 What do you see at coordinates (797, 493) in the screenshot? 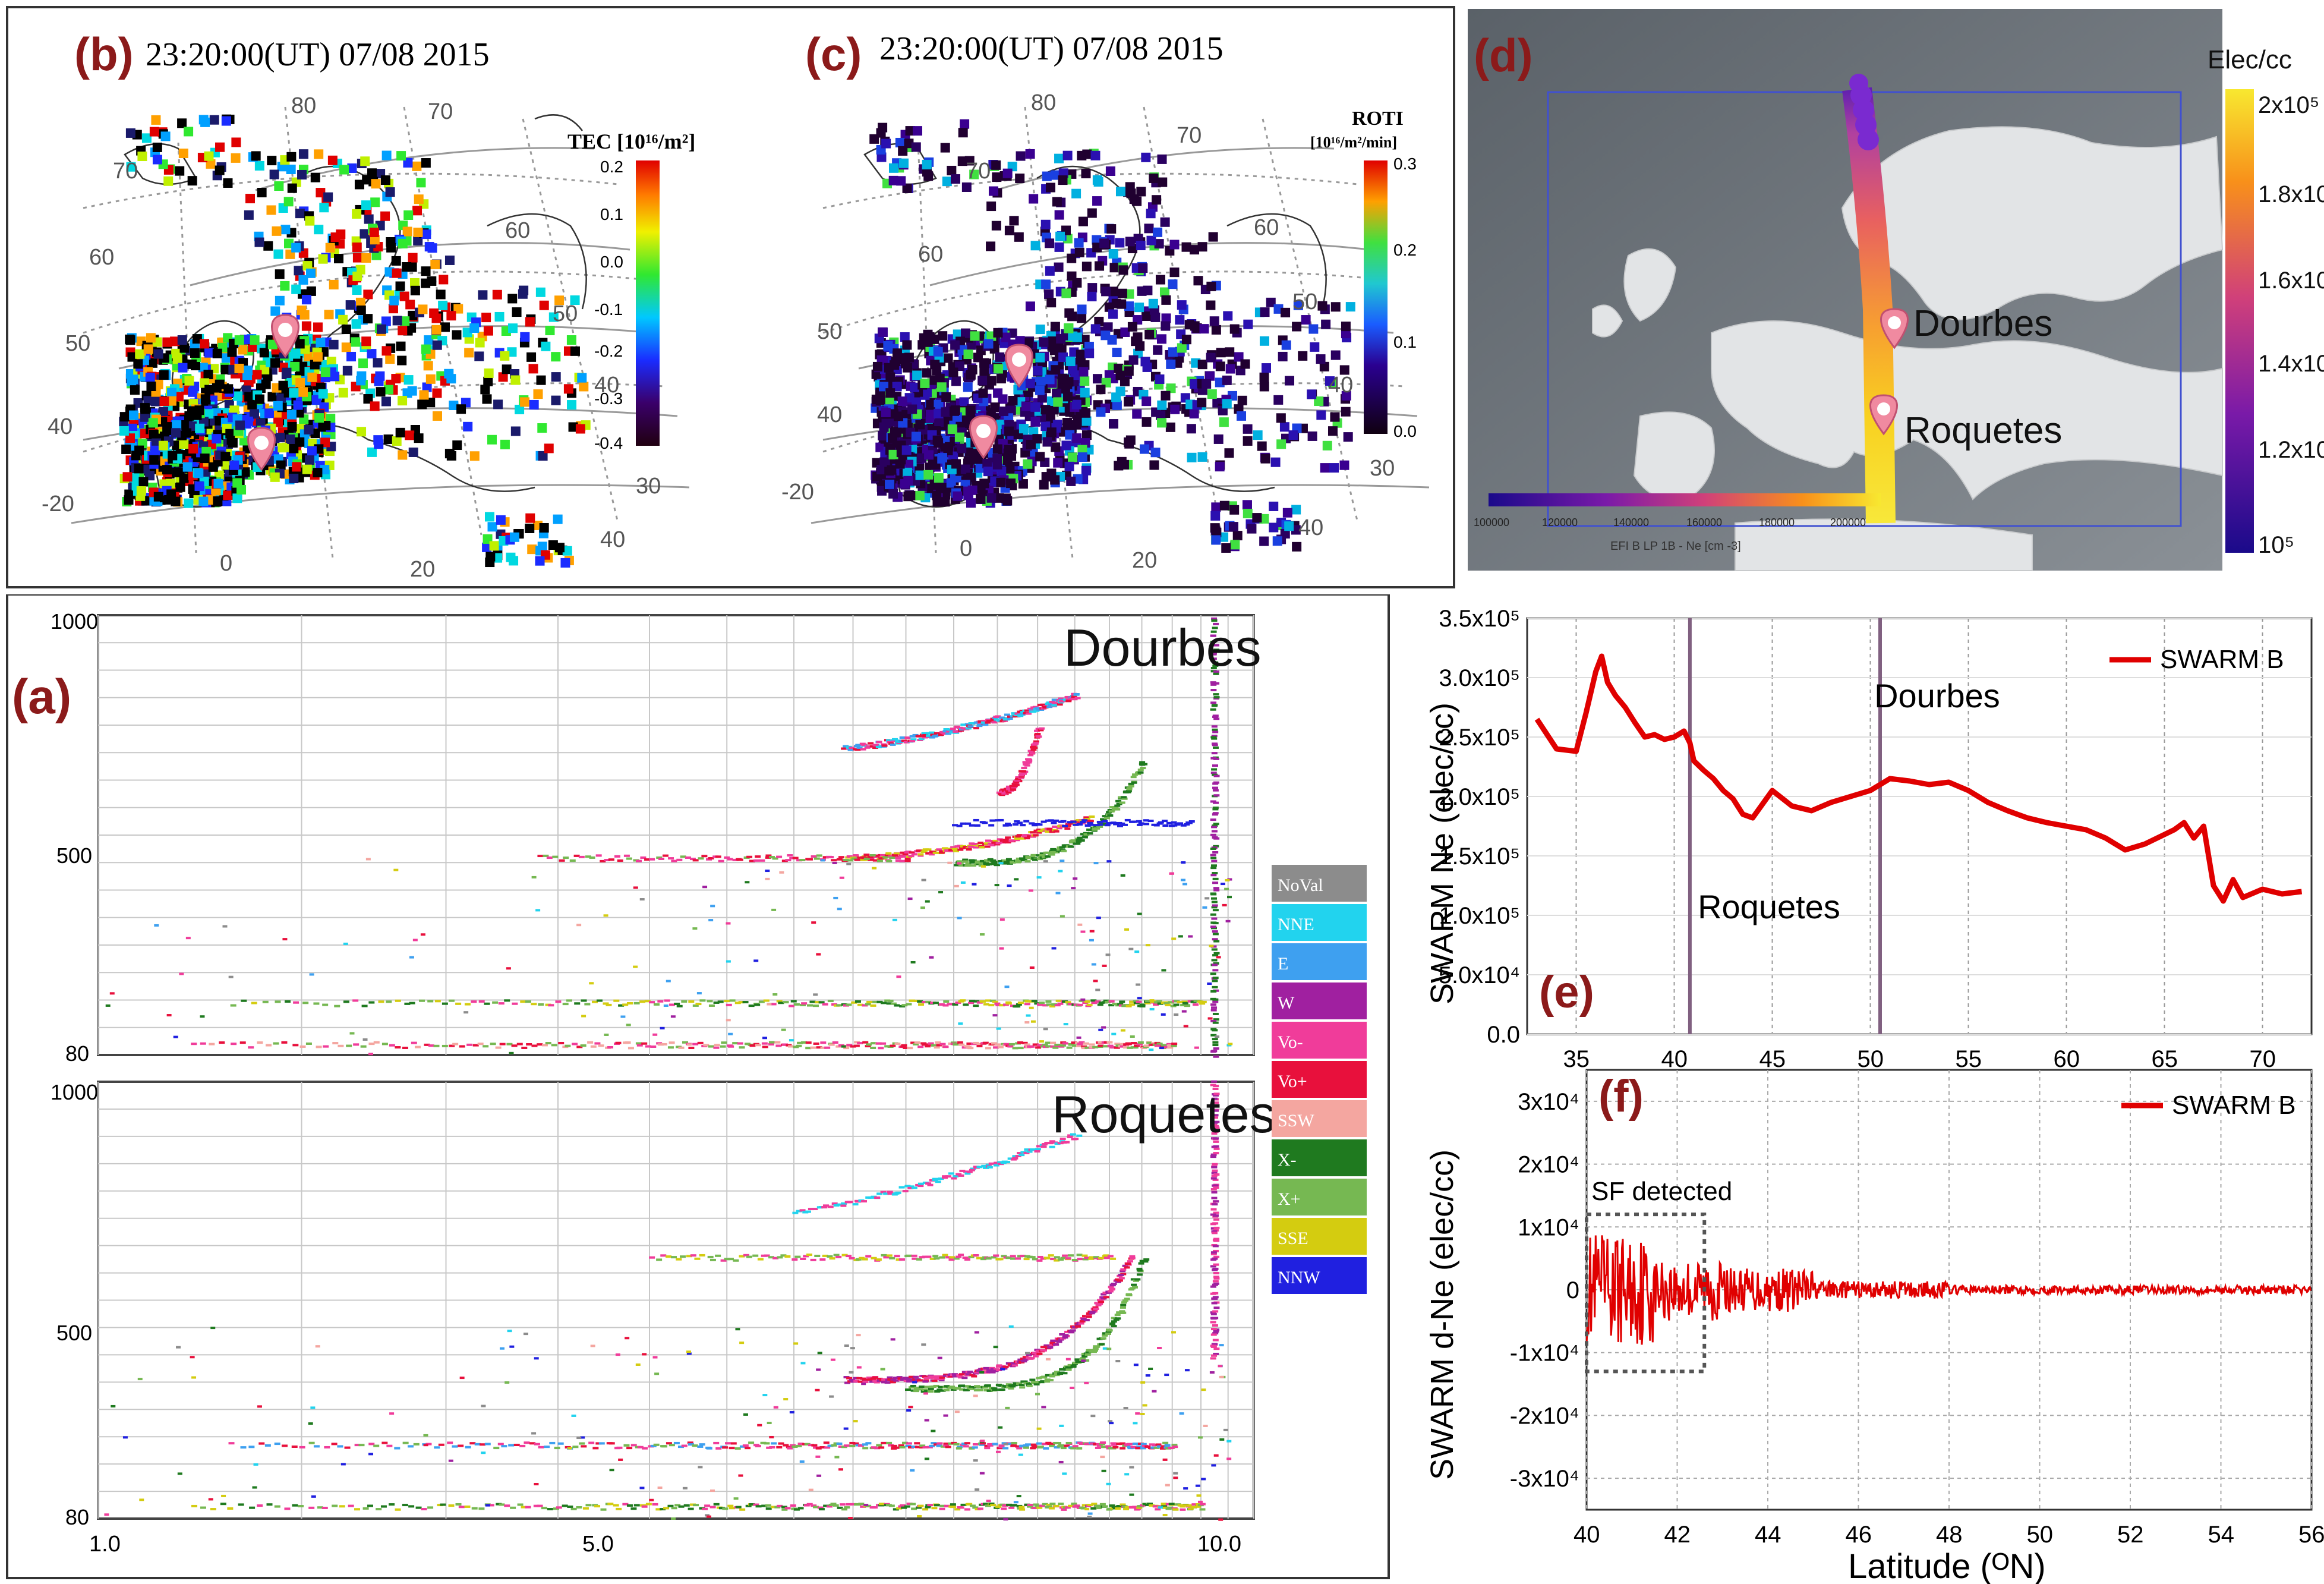
I see `roti-lon-label: -20` at bounding box center [797, 493].